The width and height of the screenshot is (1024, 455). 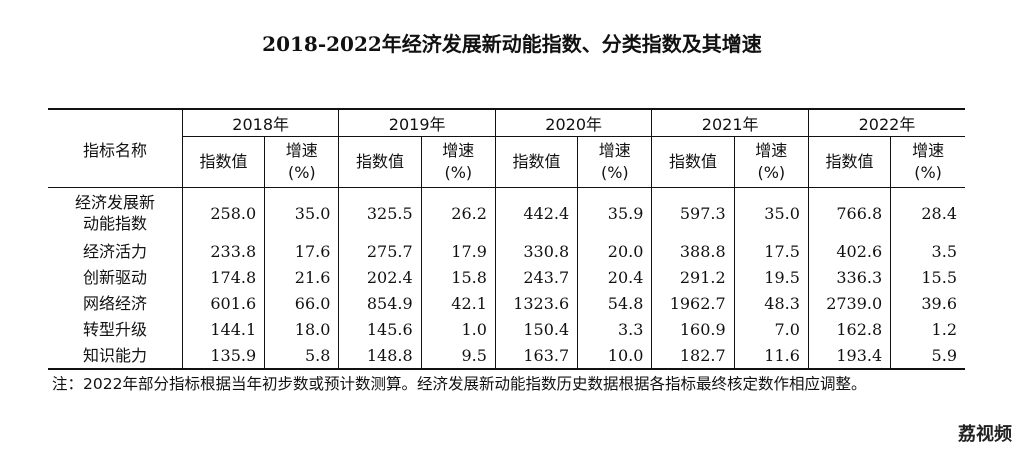 I want to click on growth-rate-cell: 5.8, so click(x=301, y=356).